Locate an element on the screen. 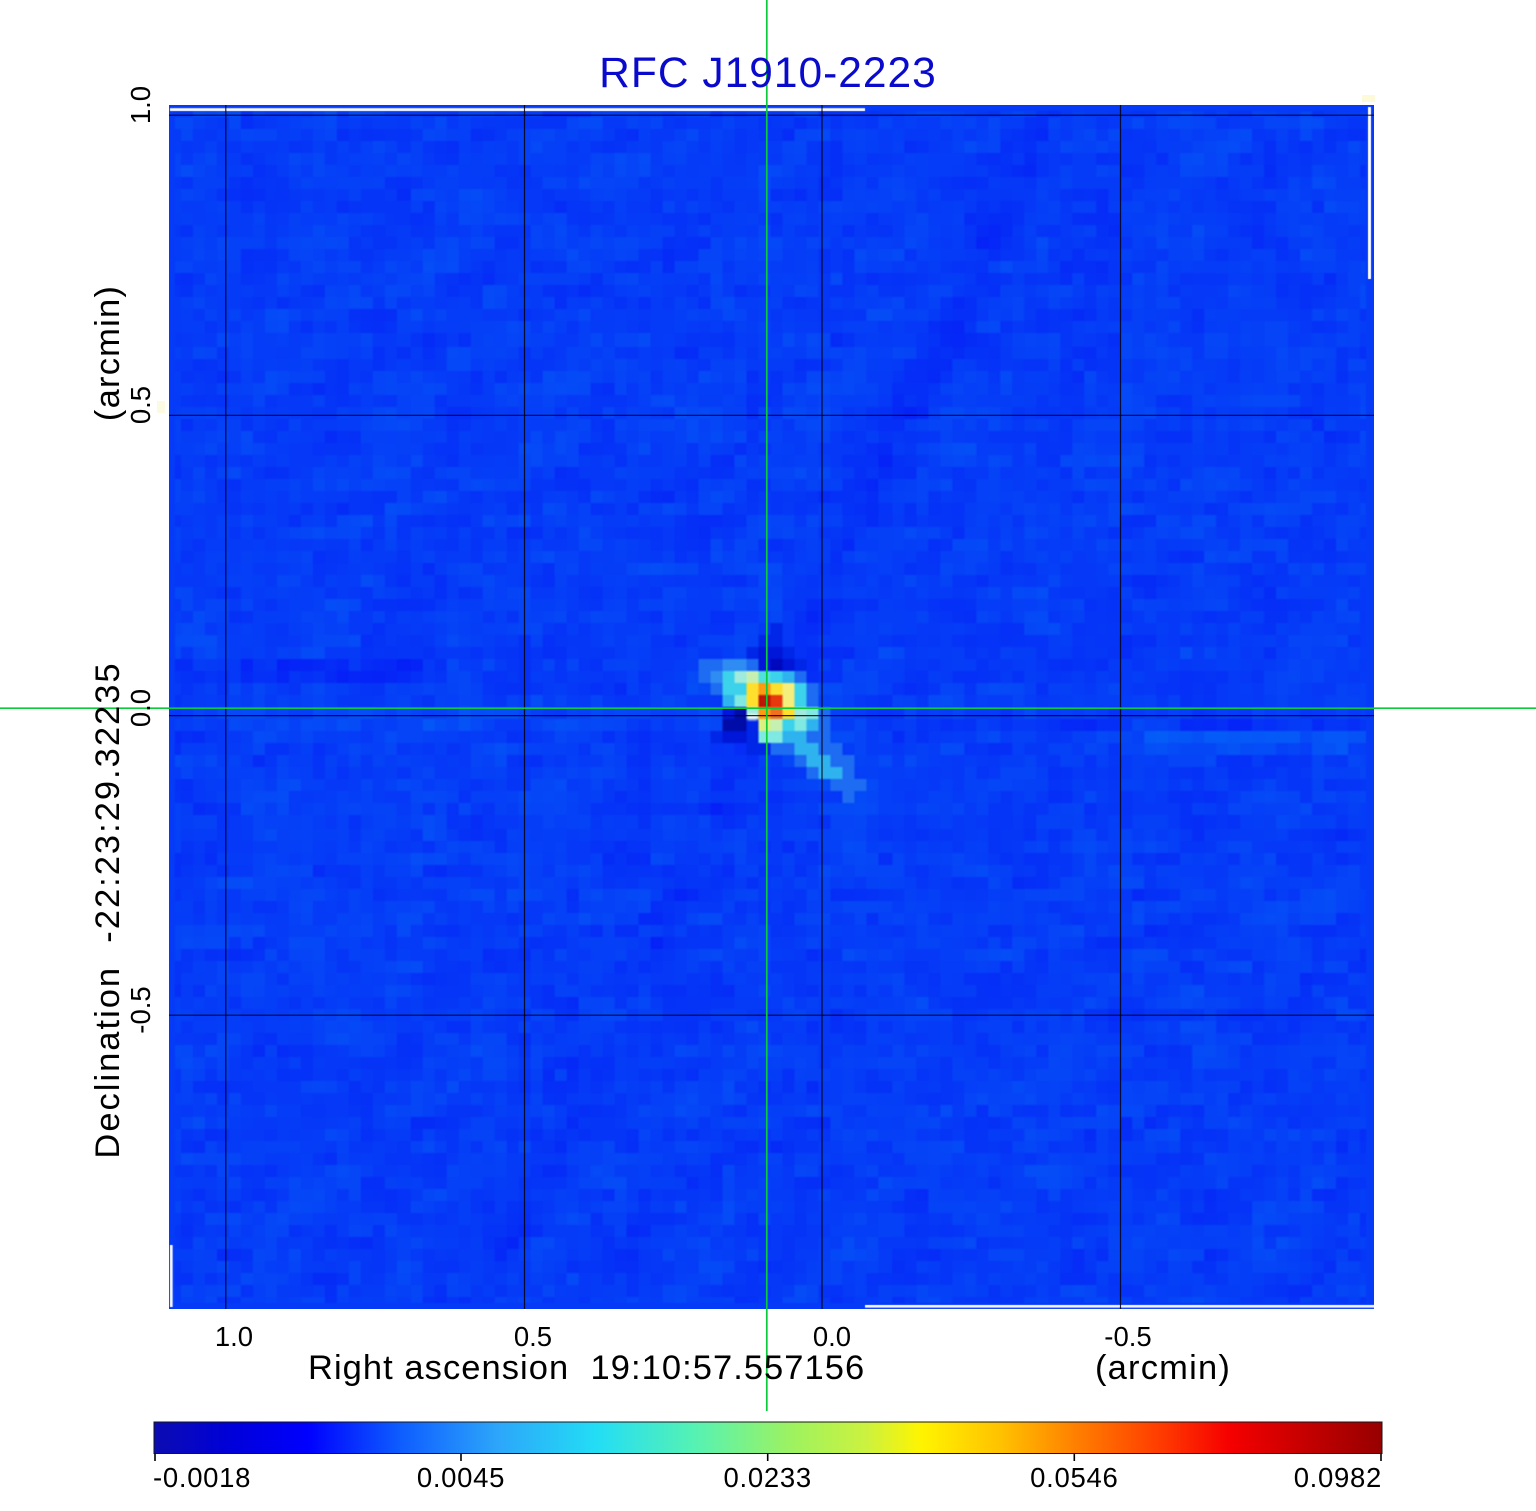 This screenshot has height=1511, width=1536. svg-text: RFC J1910-2223 is located at coordinates (768, 73).